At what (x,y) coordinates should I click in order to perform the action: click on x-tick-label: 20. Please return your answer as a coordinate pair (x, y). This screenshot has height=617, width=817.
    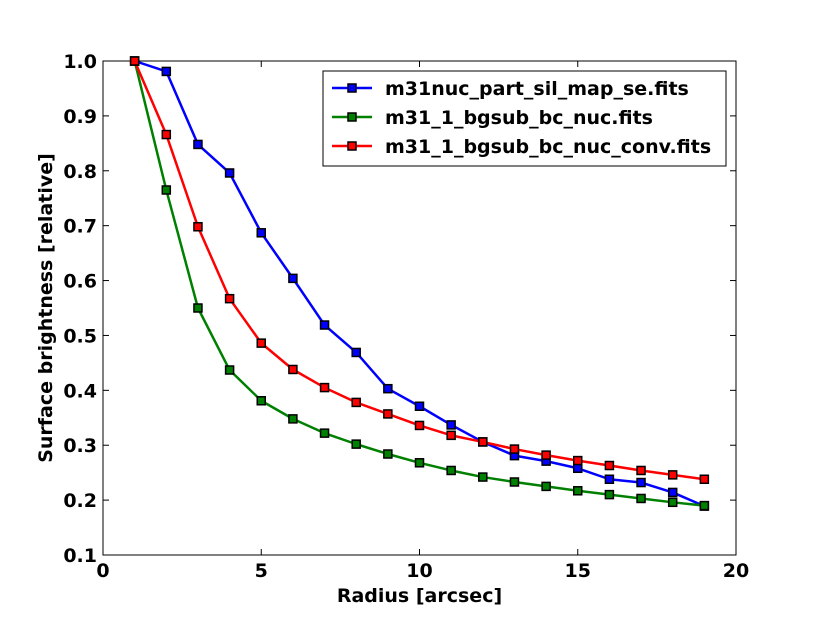
    Looking at the image, I should click on (736, 571).